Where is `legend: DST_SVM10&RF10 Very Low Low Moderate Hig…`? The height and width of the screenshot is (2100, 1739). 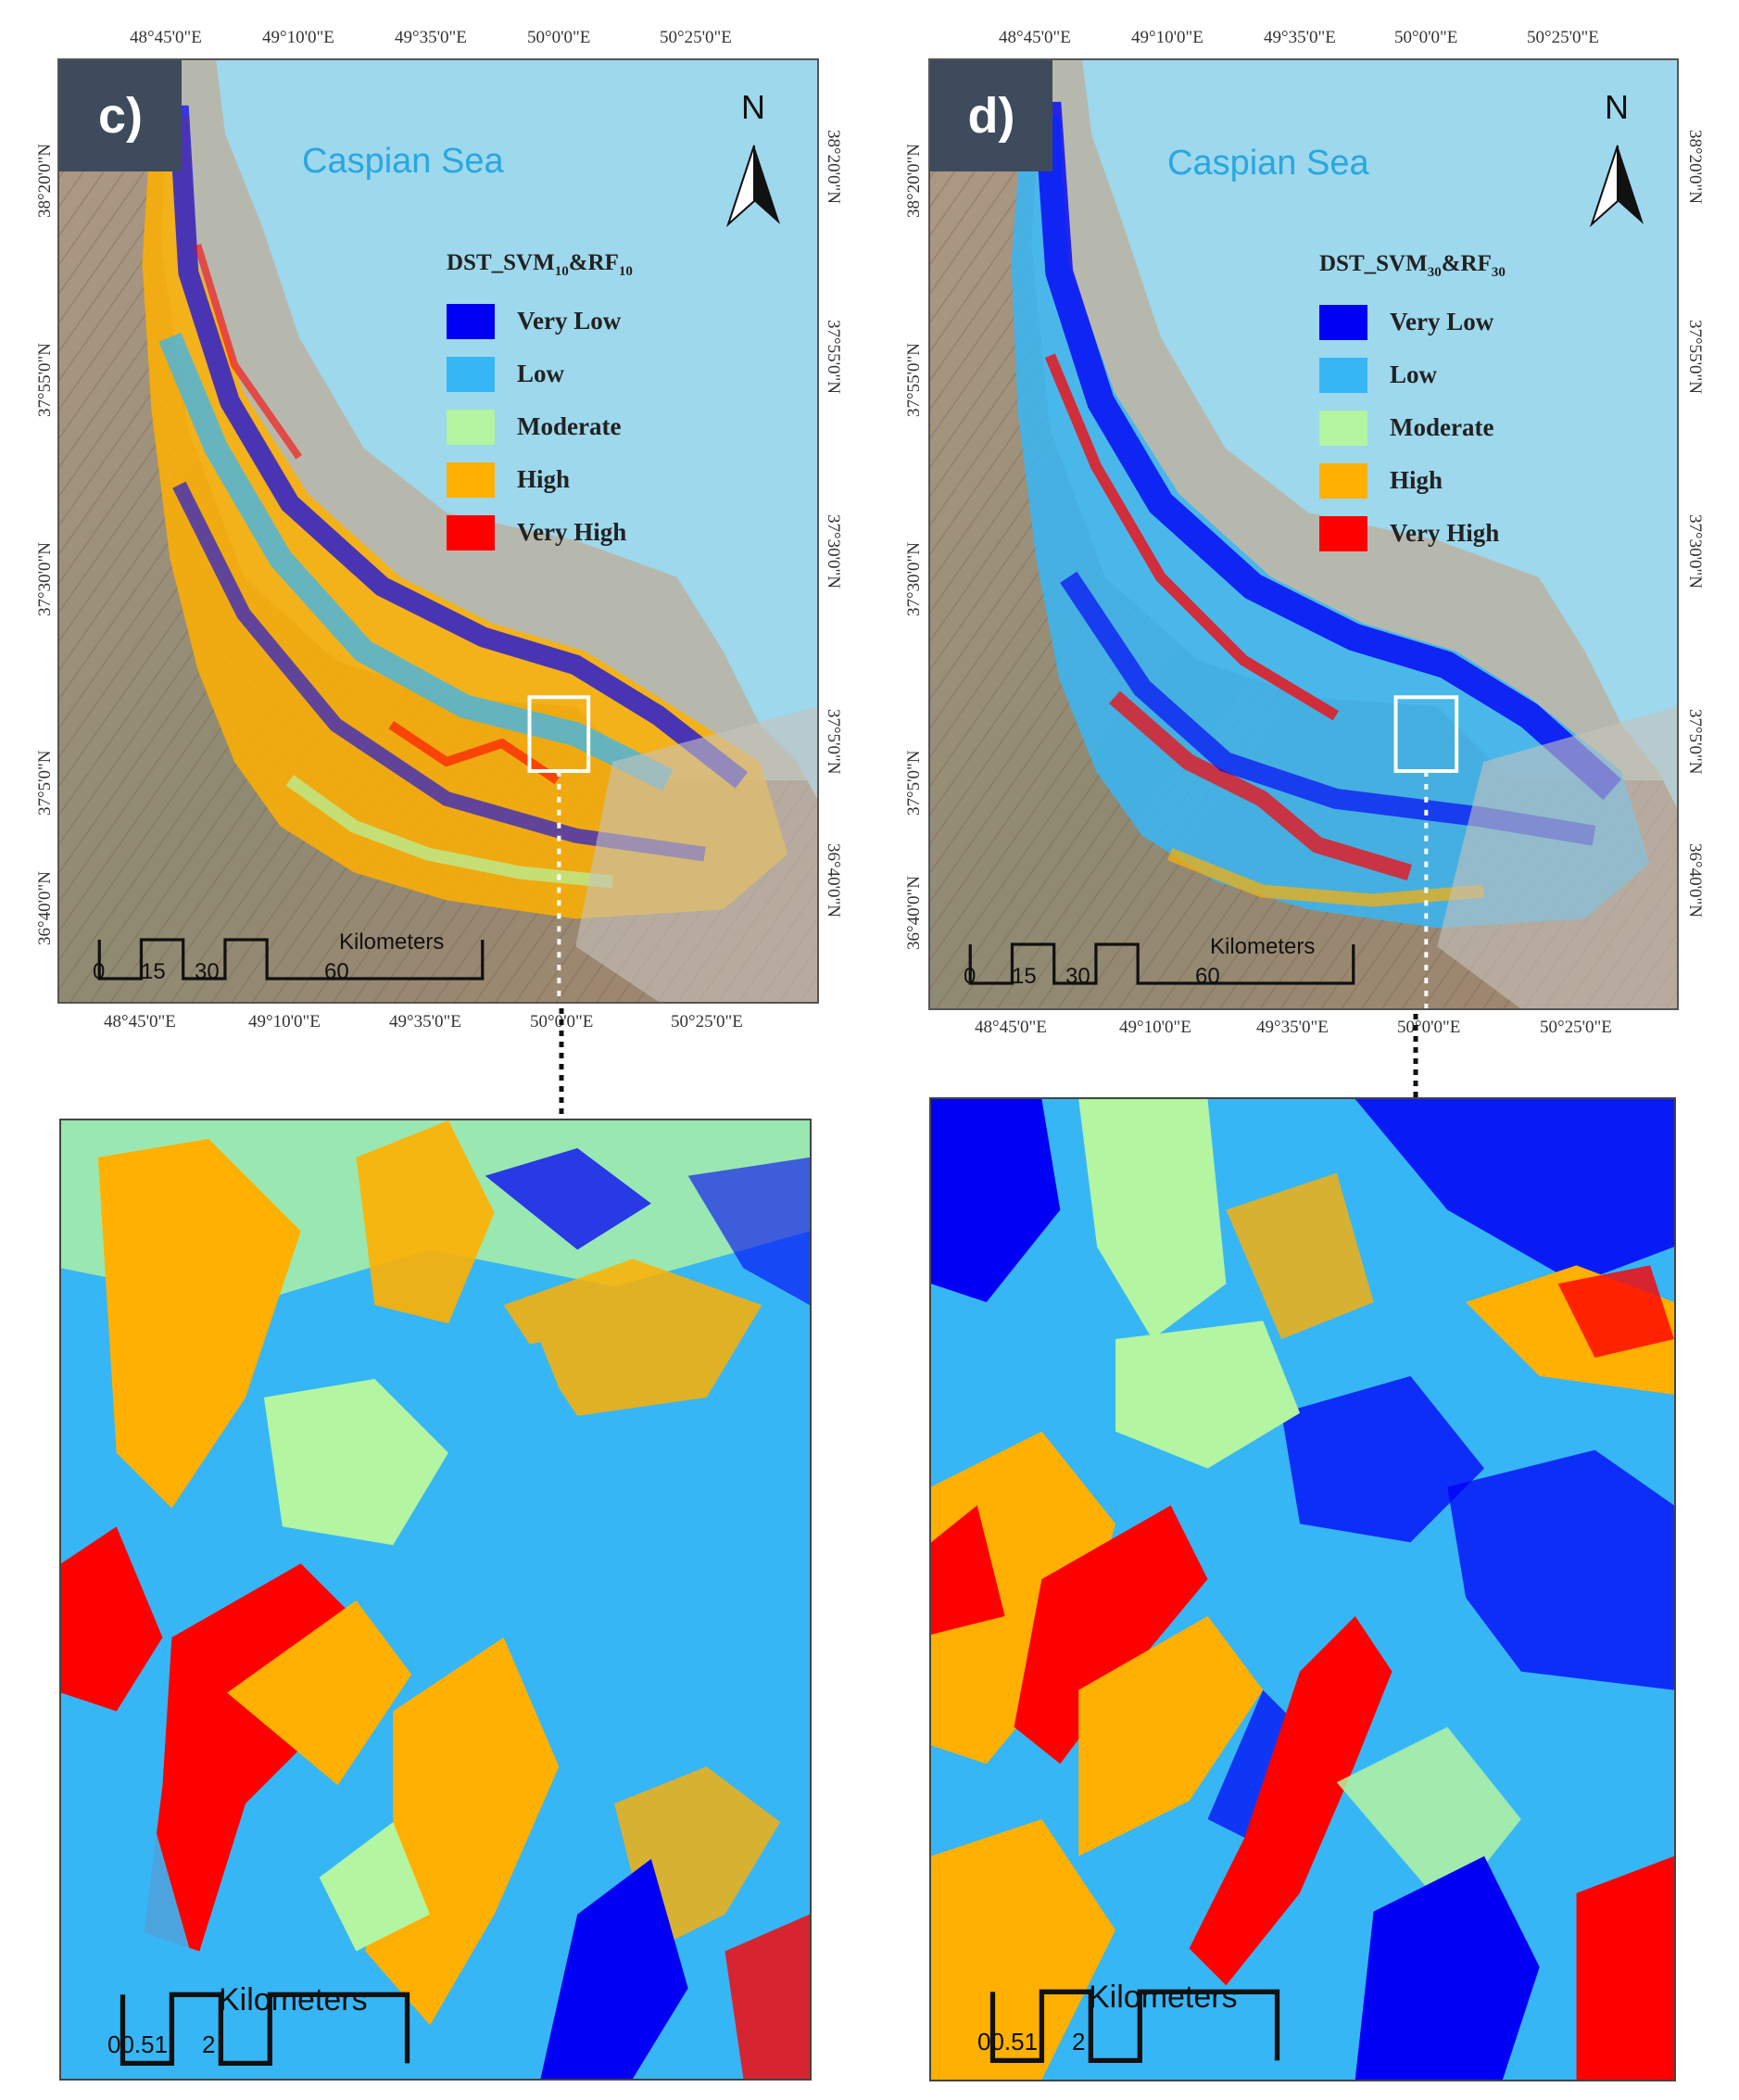 legend: DST_SVM10&RF10 Very Low Low Moderate Hig… is located at coordinates (540, 404).